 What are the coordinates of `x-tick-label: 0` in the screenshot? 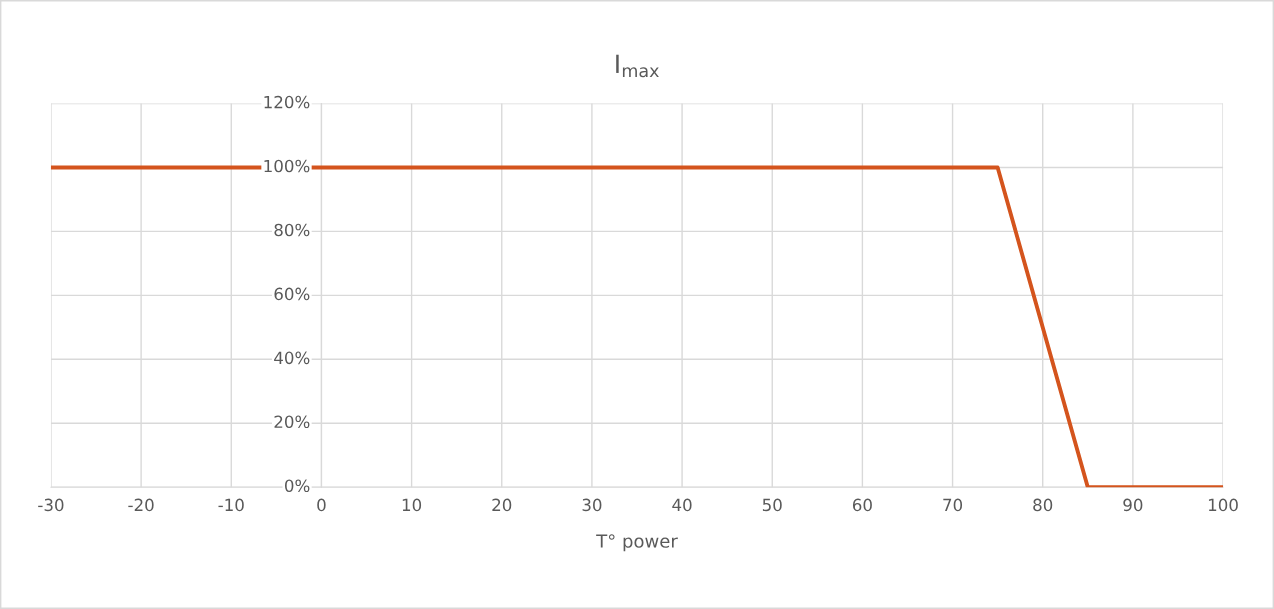 It's located at (321, 505).